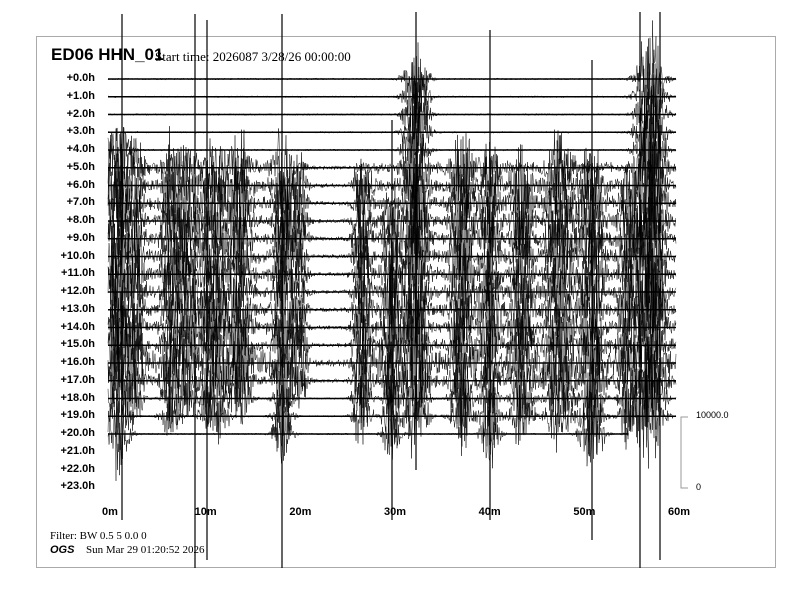 The width and height of the screenshot is (792, 612). I want to click on row-label: +9.0h, so click(80, 237).